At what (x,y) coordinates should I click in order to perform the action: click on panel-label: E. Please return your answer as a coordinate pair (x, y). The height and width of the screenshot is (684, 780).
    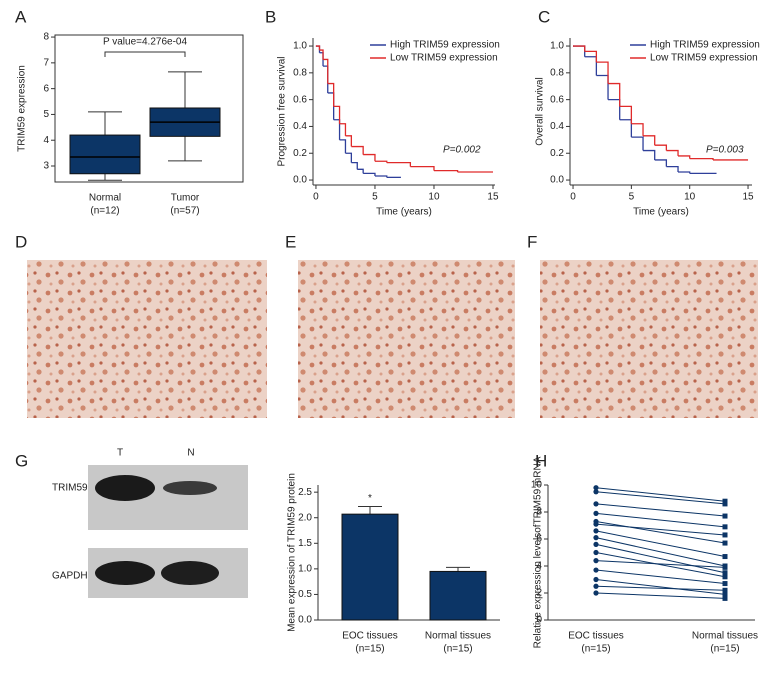
    Looking at the image, I should click on (290, 241).